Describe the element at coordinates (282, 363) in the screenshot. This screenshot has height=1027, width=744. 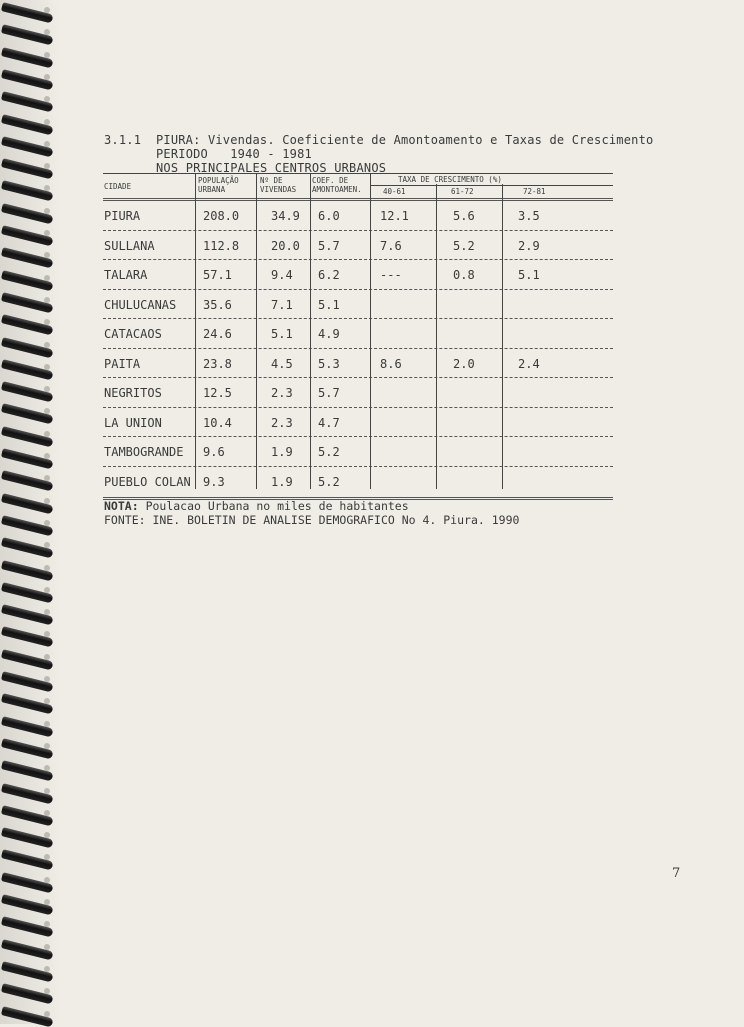
I see `cell-viv: 4.5` at that location.